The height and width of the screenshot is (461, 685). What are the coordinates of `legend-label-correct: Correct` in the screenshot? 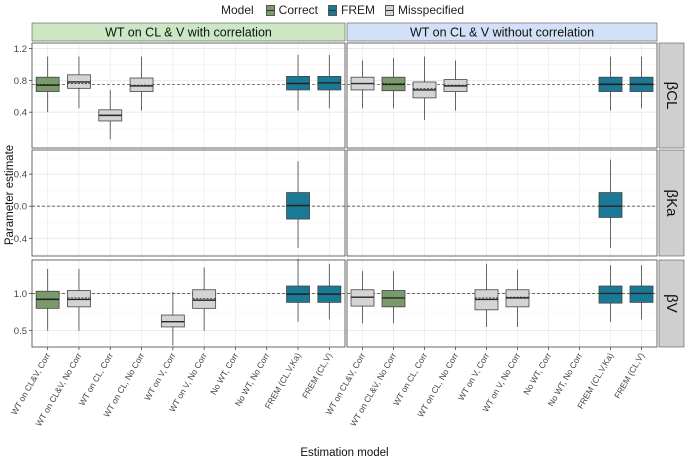 It's located at (298, 10).